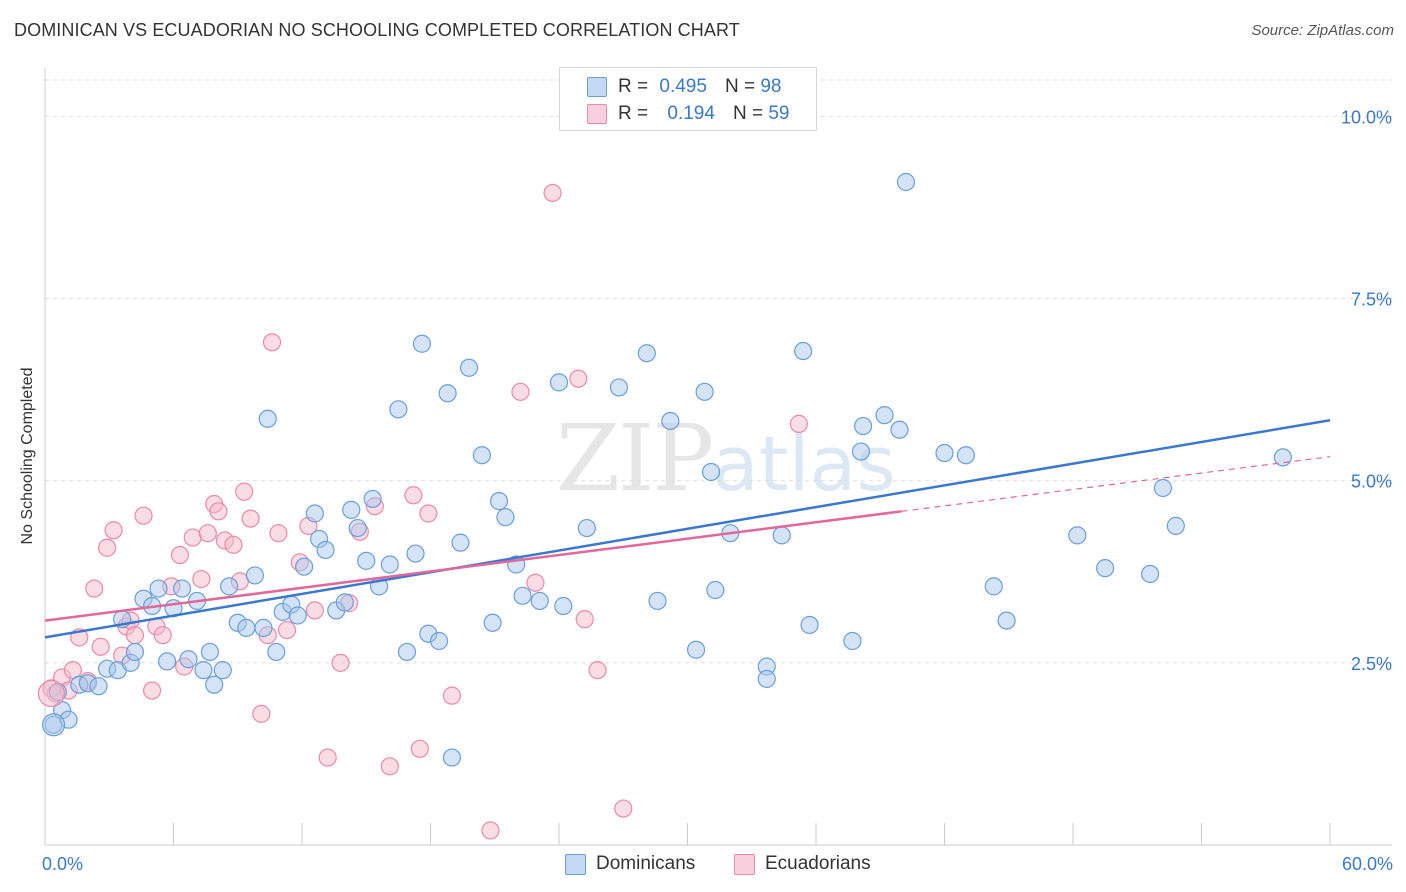 This screenshot has height=892, width=1406. Describe the element at coordinates (691, 113) in the screenshot. I see `legend-r-value: 0.194` at that location.